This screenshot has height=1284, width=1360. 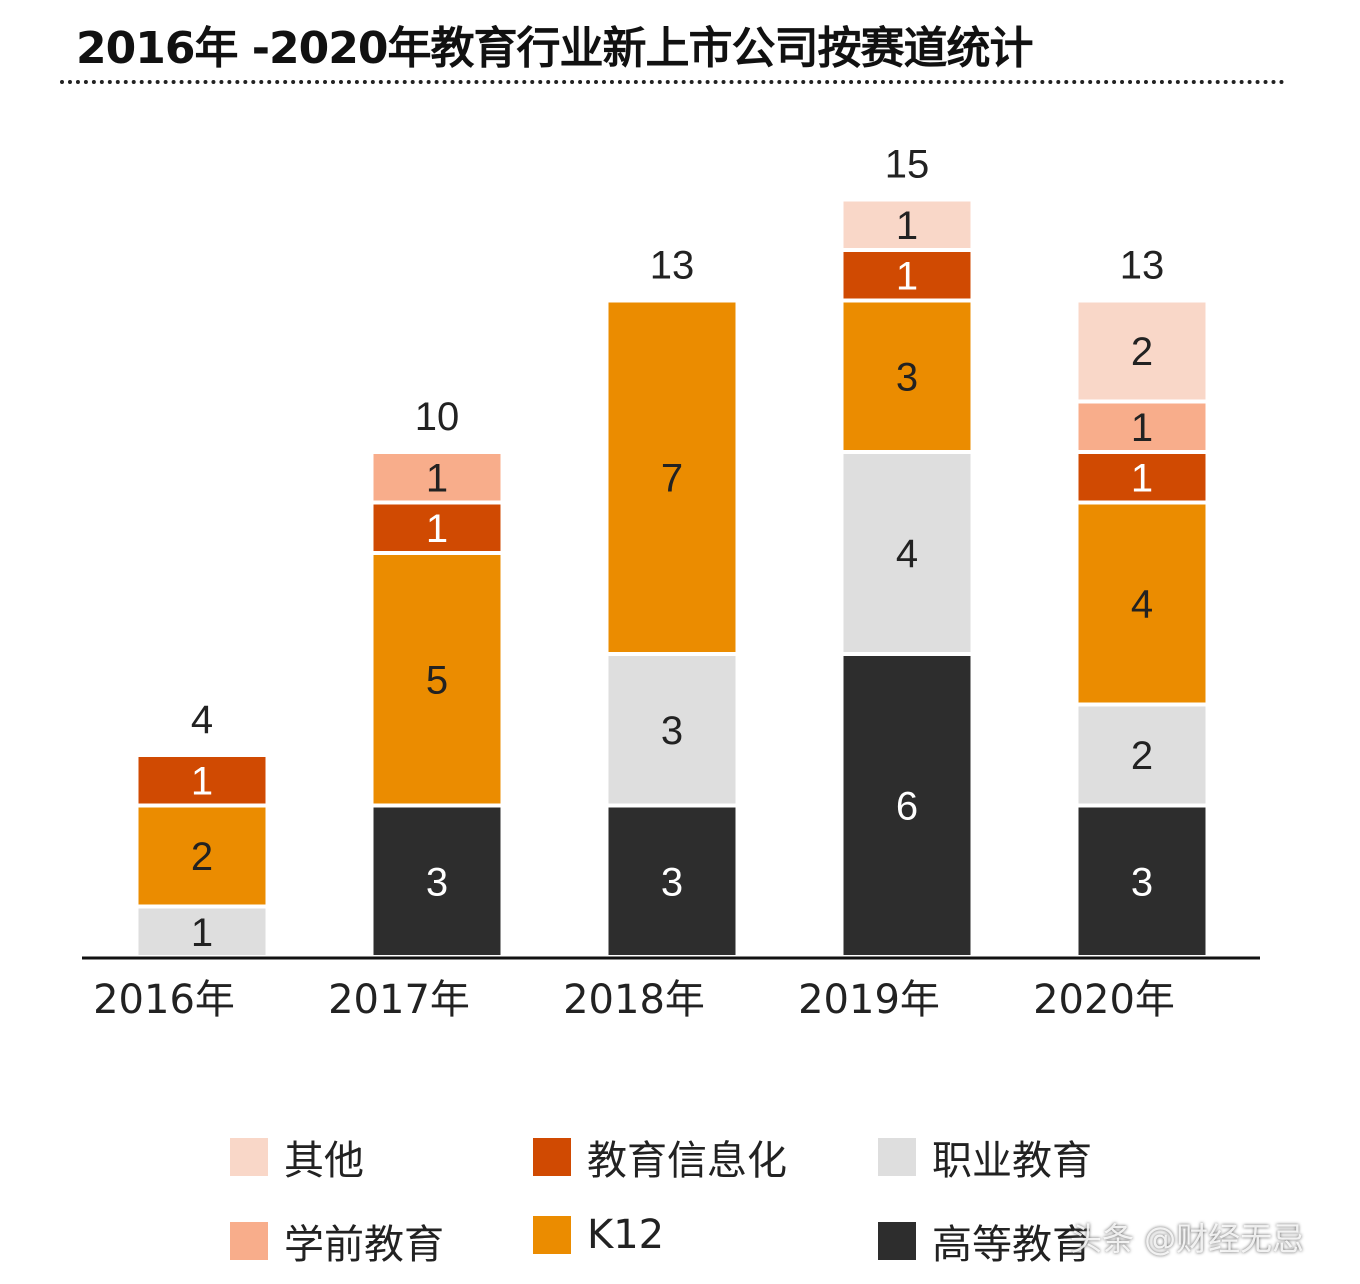 What do you see at coordinates (672, 82) in the screenshot?
I see `title-divider` at bounding box center [672, 82].